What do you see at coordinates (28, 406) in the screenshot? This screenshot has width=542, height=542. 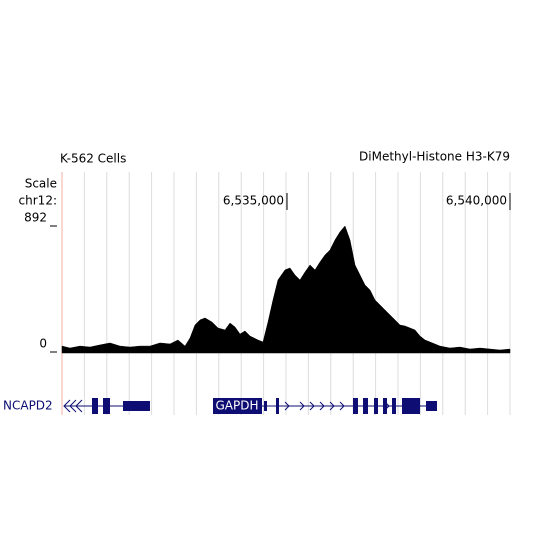 I see `gene-label: NCAPD2` at bounding box center [28, 406].